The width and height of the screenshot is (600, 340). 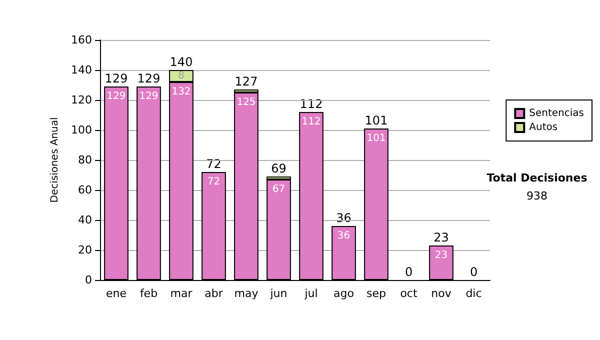 I want to click on total-label: 101, so click(x=376, y=121).